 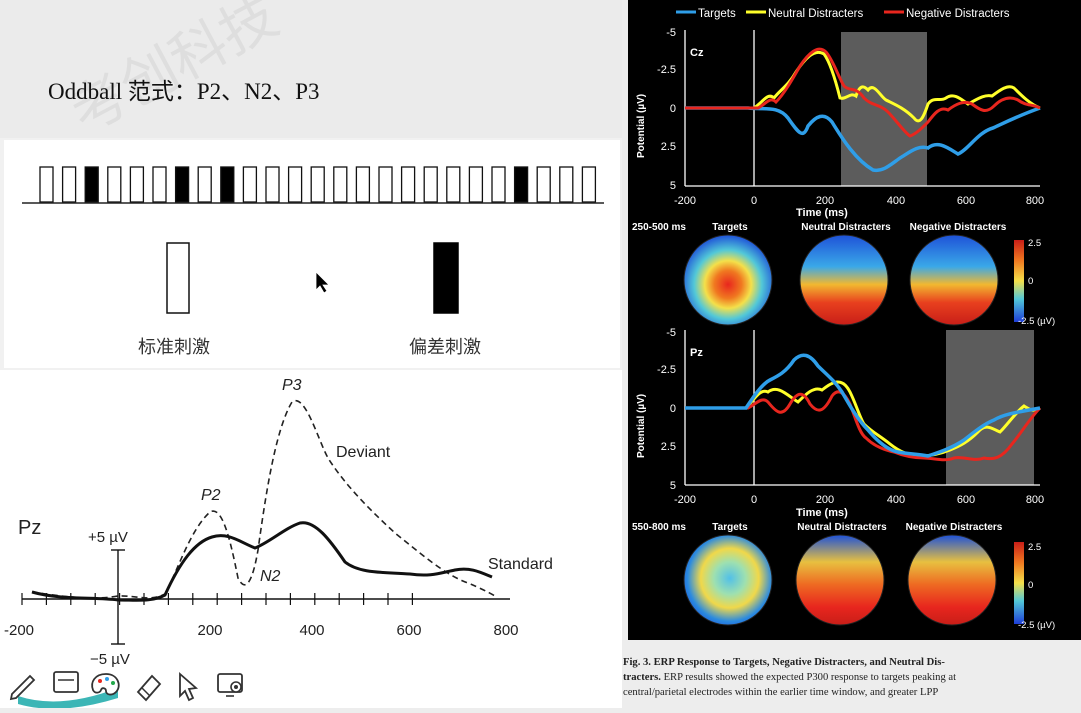 I want to click on topomap-negative-late, so click(x=952, y=580).